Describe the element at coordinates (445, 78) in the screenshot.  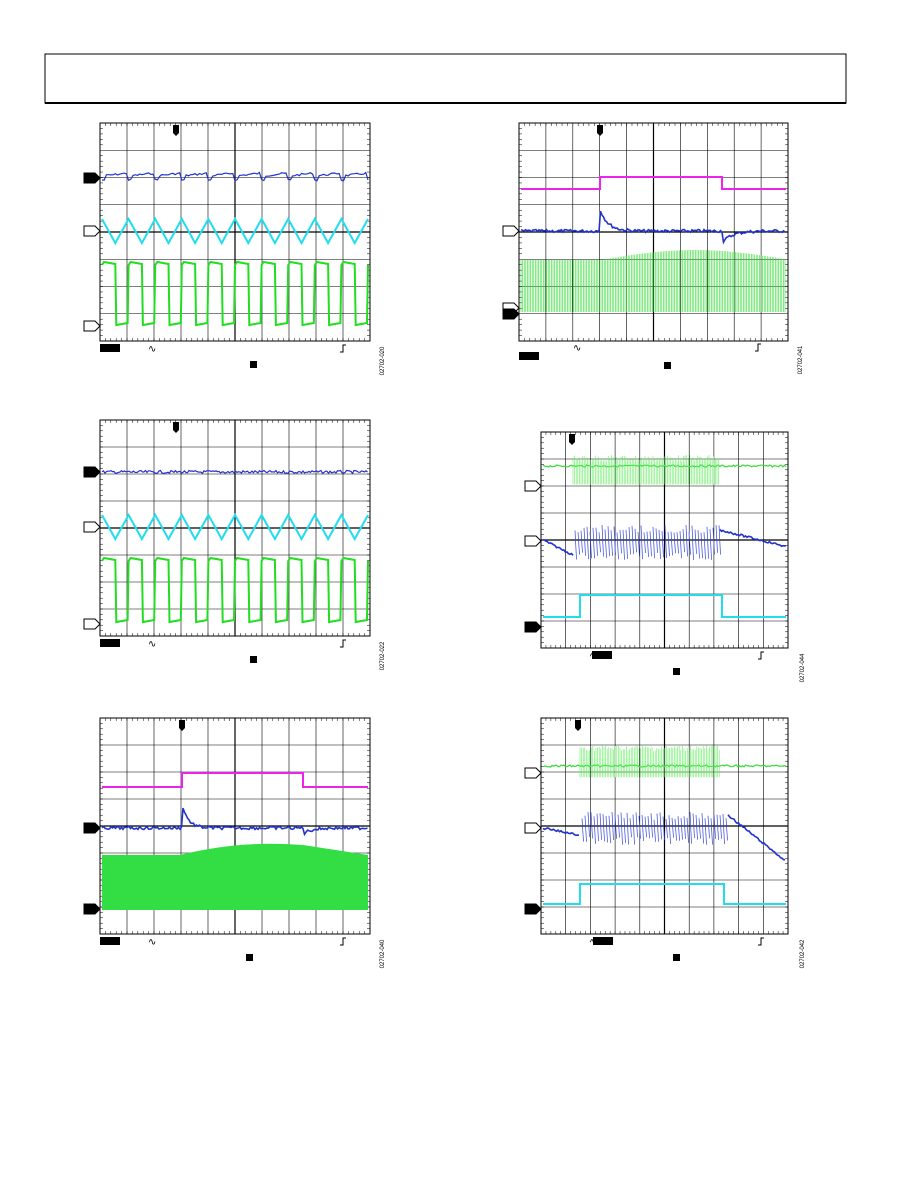
I see `header-box` at that location.